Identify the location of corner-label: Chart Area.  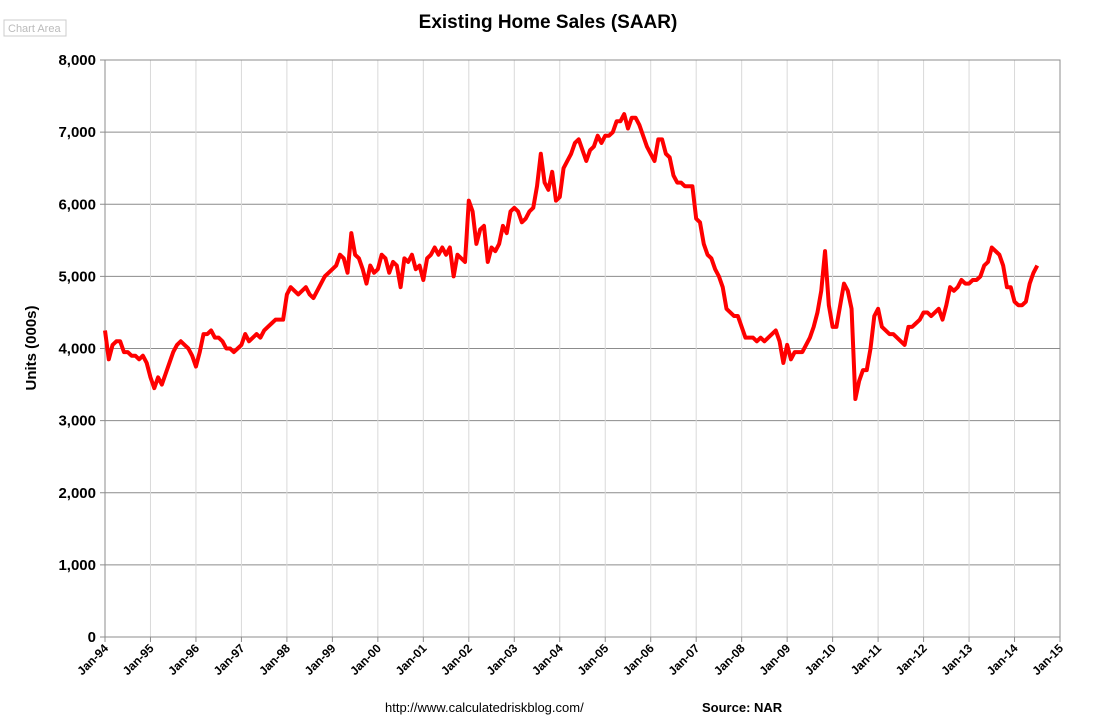
(34, 29).